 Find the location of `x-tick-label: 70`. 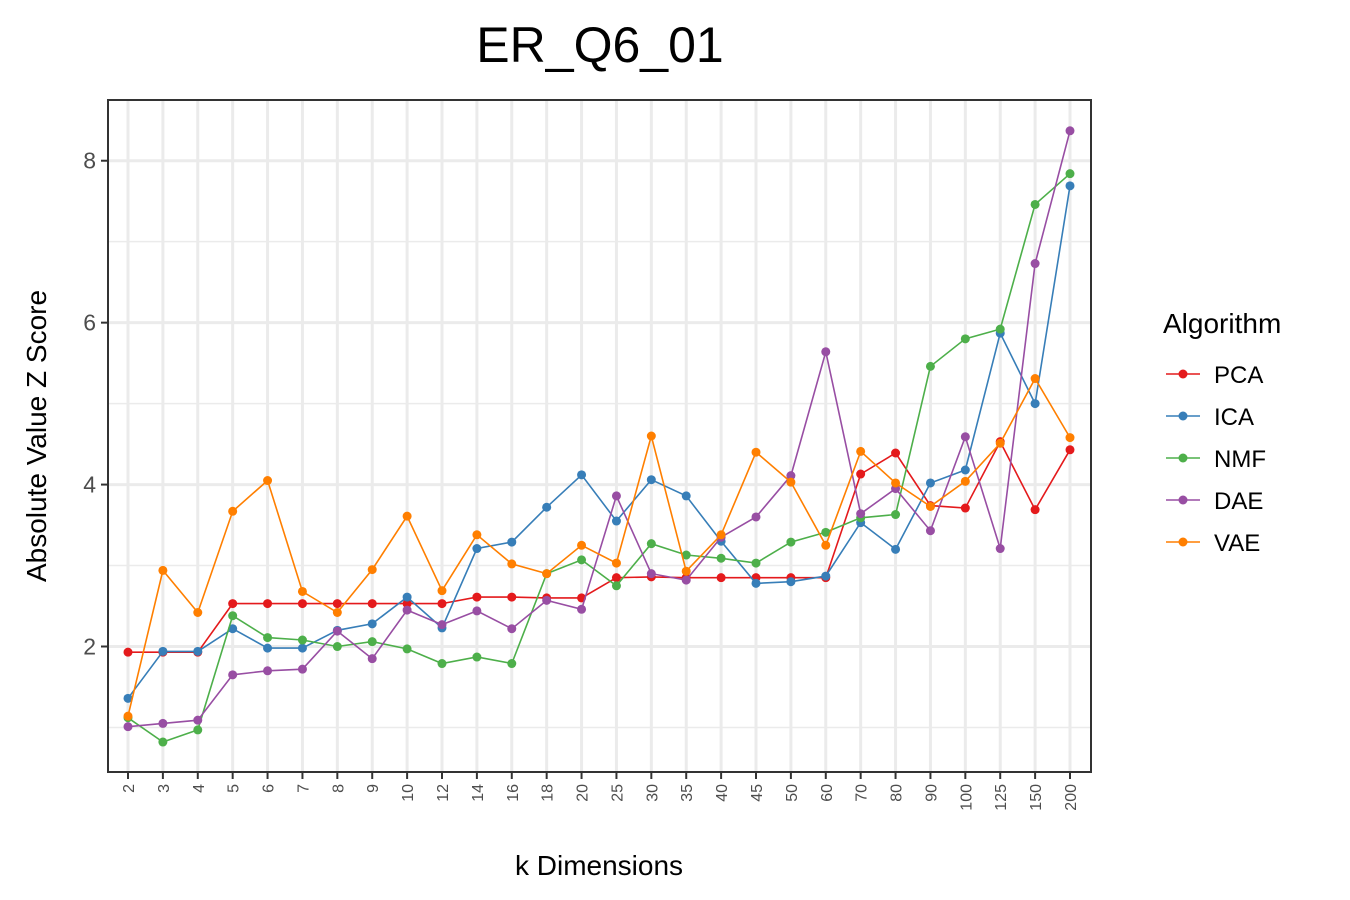

x-tick-label: 70 is located at coordinates (862, 793).